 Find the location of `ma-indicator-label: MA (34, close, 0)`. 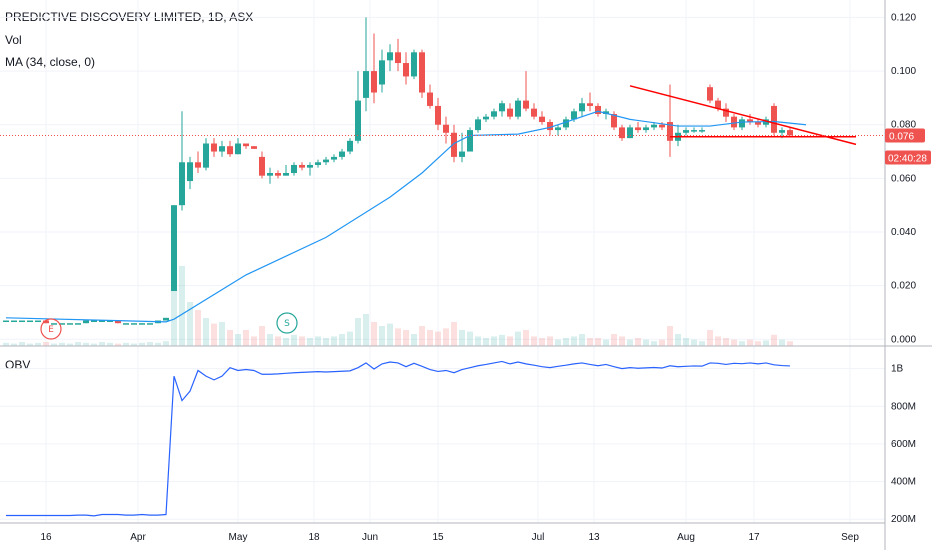

ma-indicator-label: MA (34, close, 0) is located at coordinates (50, 62).